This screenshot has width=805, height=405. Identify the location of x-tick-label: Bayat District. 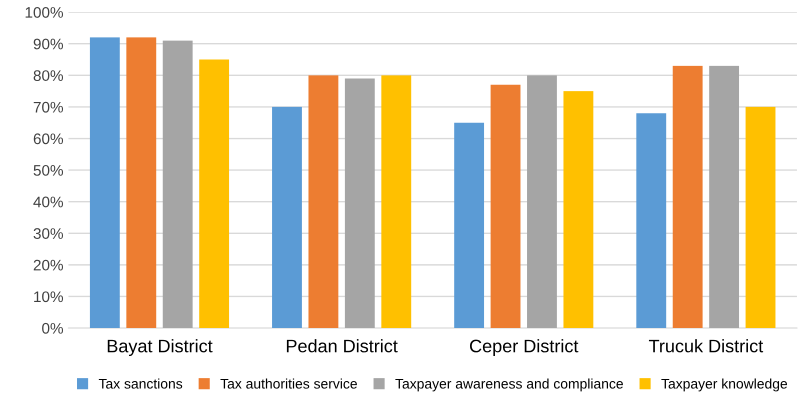
(160, 347).